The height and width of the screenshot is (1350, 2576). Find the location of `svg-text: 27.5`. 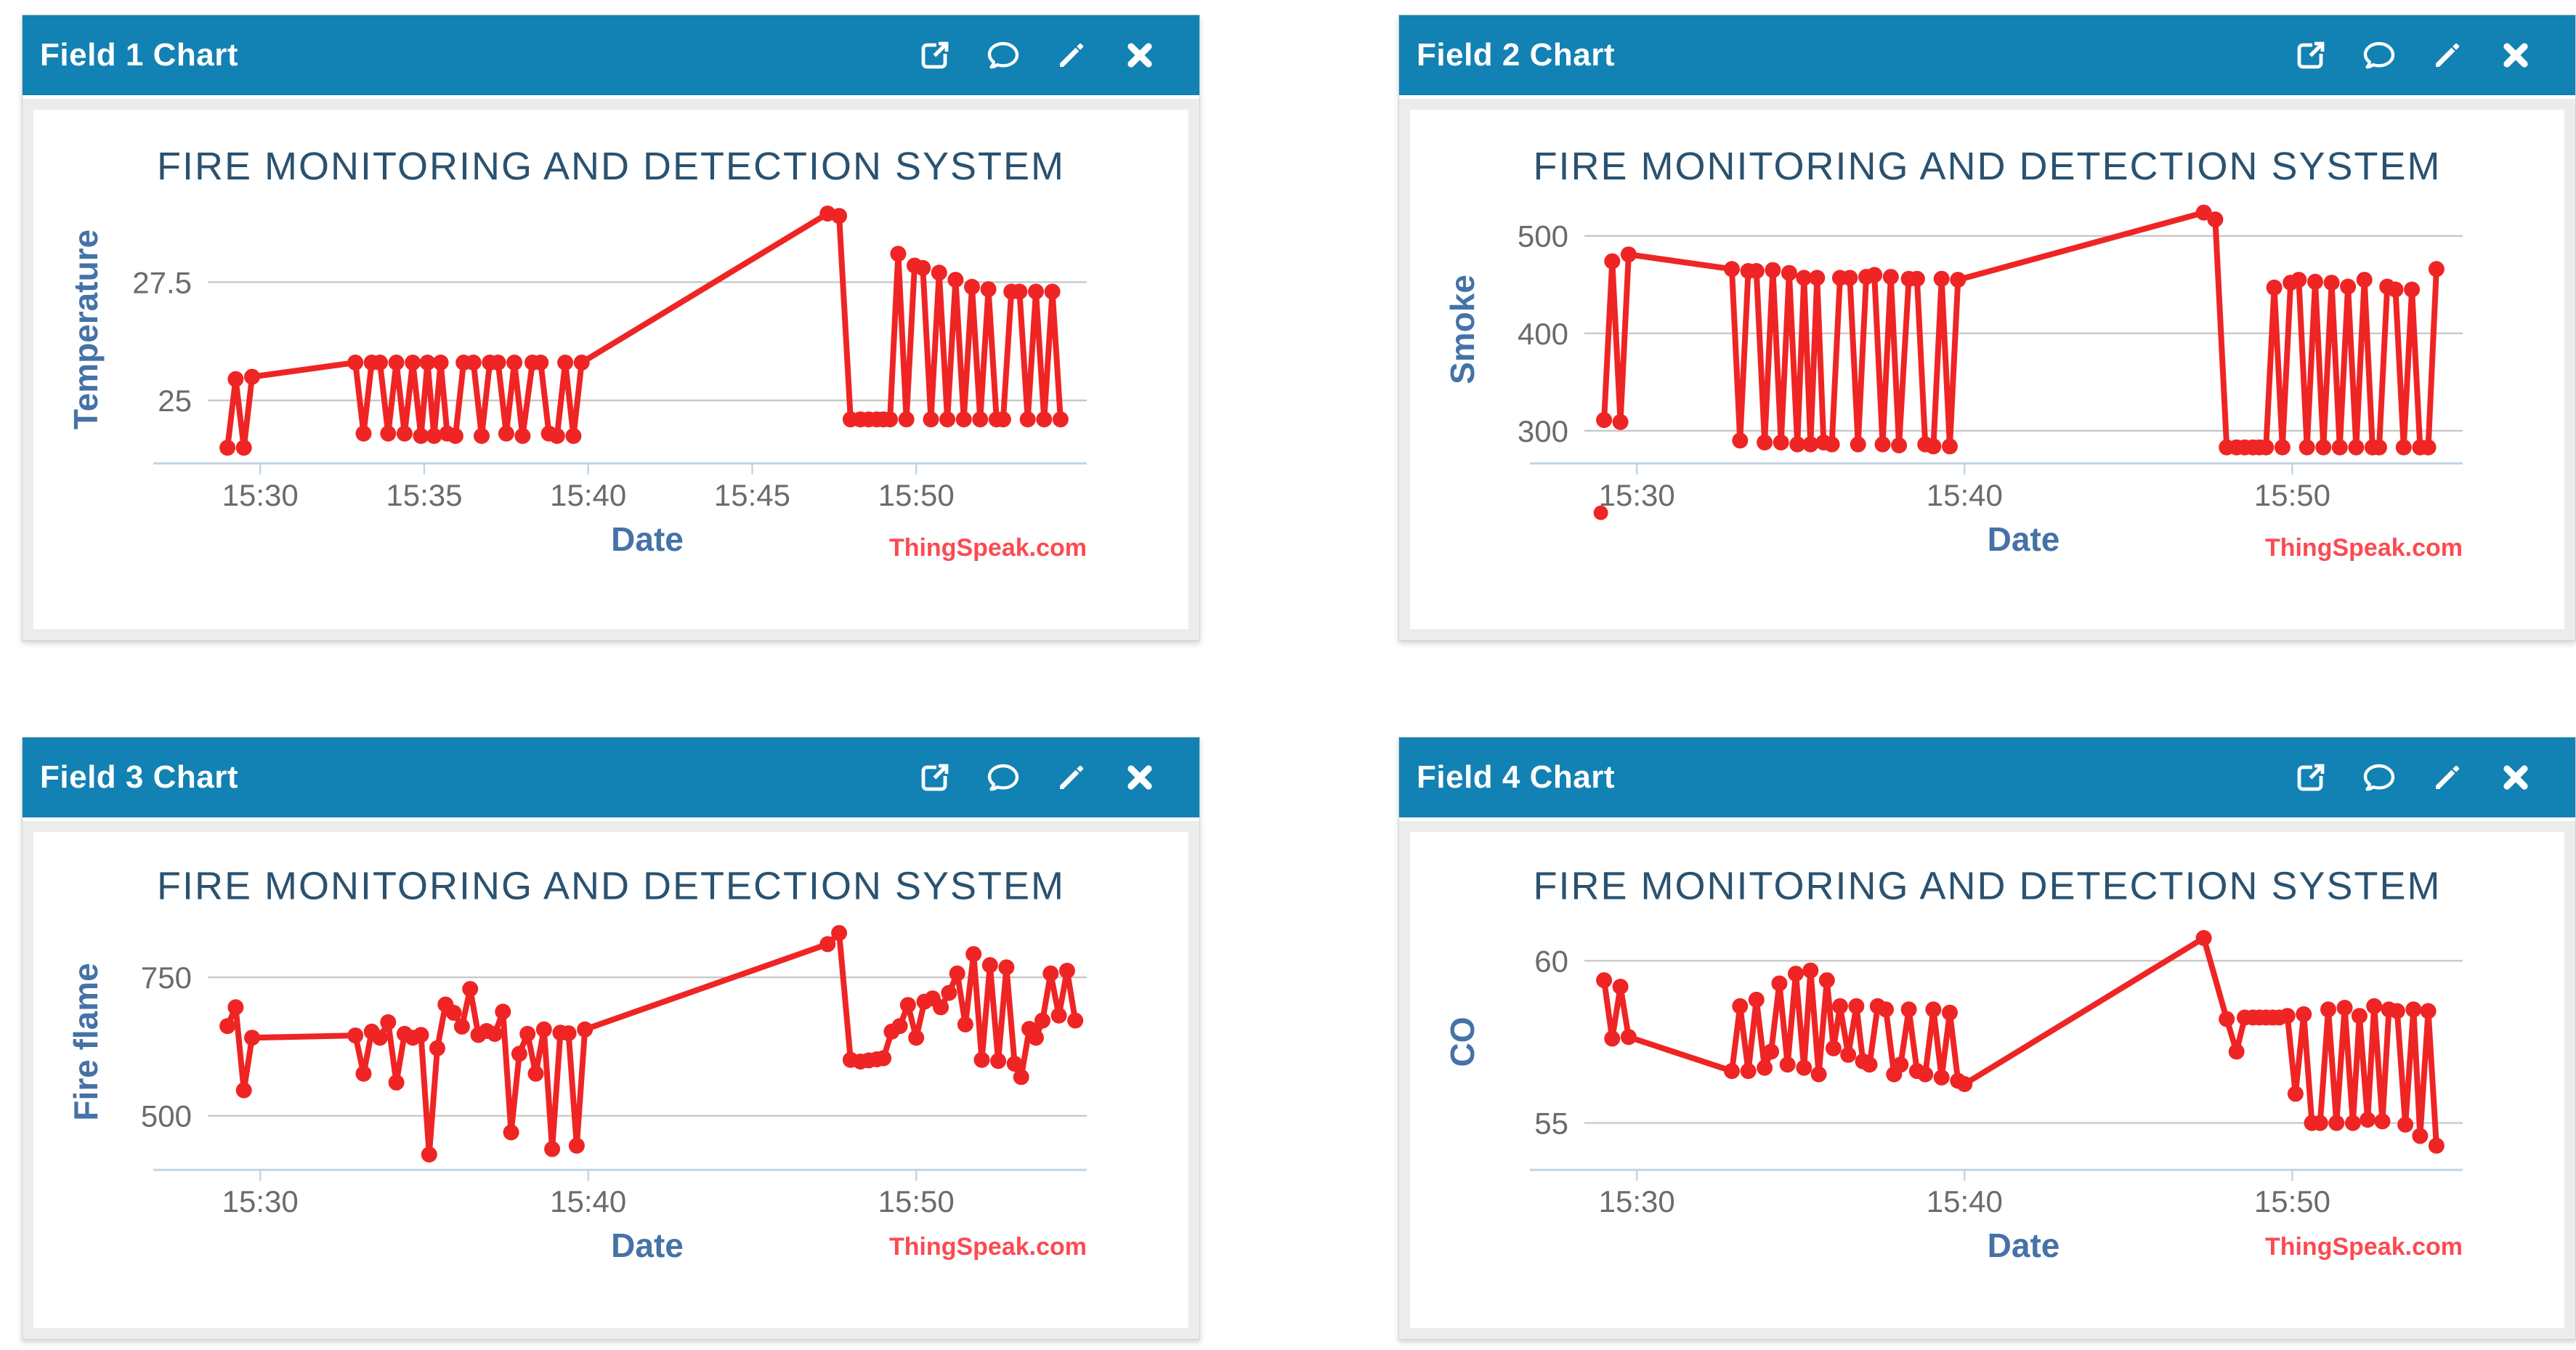

svg-text: 27.5 is located at coordinates (162, 282).